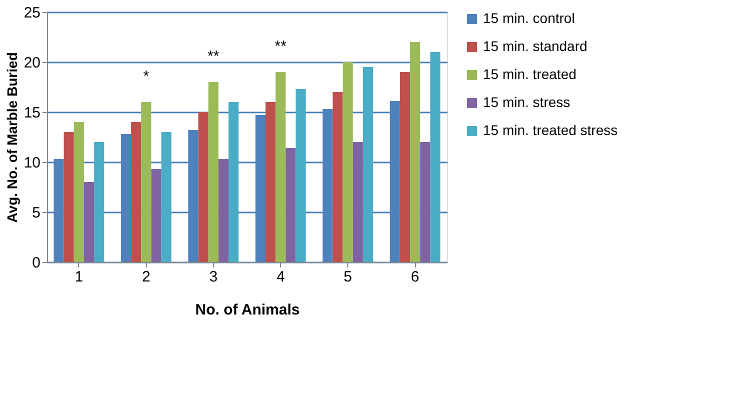 This screenshot has width=731, height=408. I want to click on y-tick-label: 25, so click(32, 13).